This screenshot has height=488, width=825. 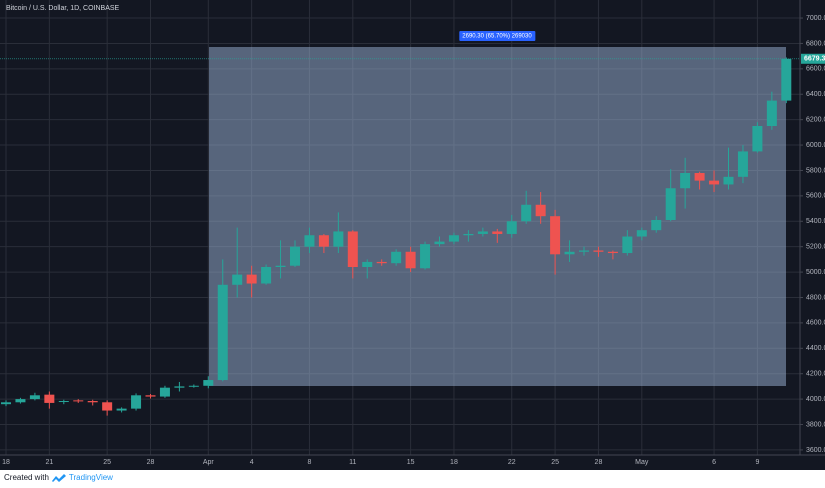 What do you see at coordinates (815, 170) in the screenshot?
I see `y-tick-label: 5800.00` at bounding box center [815, 170].